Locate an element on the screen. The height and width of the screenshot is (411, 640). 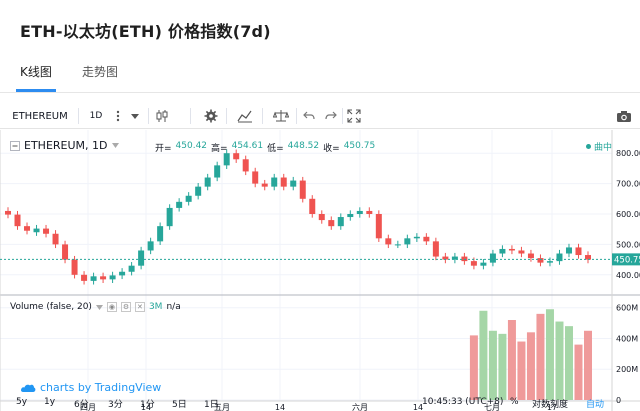
gear-icon is located at coordinates (211, 116).